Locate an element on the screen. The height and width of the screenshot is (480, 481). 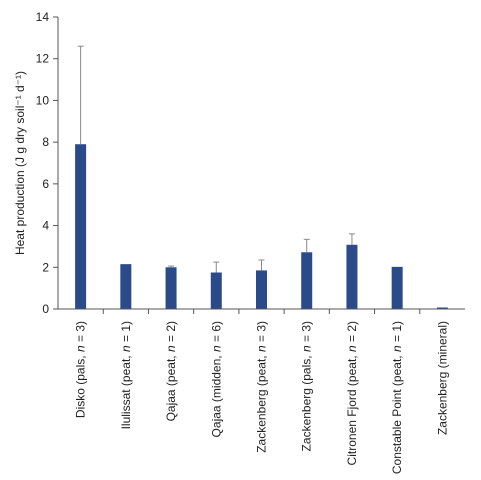
y-tick-label: 12 is located at coordinates (43, 59).